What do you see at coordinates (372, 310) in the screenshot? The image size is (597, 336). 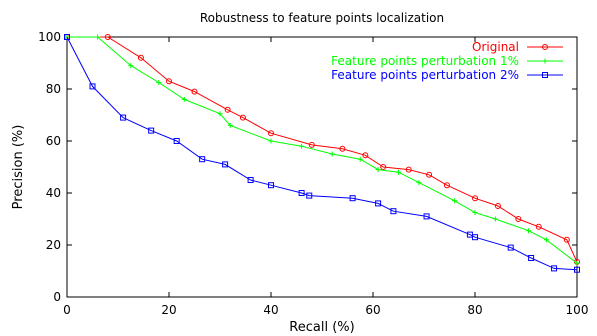 I see `x-tick-label: 60` at bounding box center [372, 310].